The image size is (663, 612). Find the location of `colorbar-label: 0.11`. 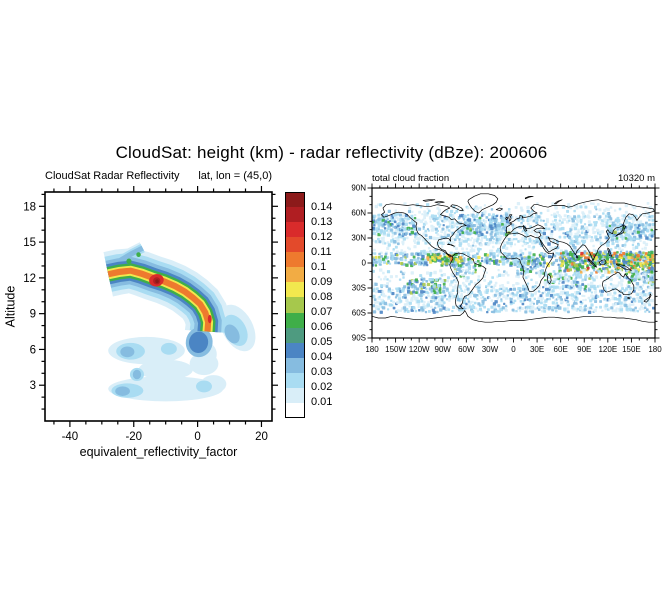

colorbar-label: 0.11 is located at coordinates (321, 251).